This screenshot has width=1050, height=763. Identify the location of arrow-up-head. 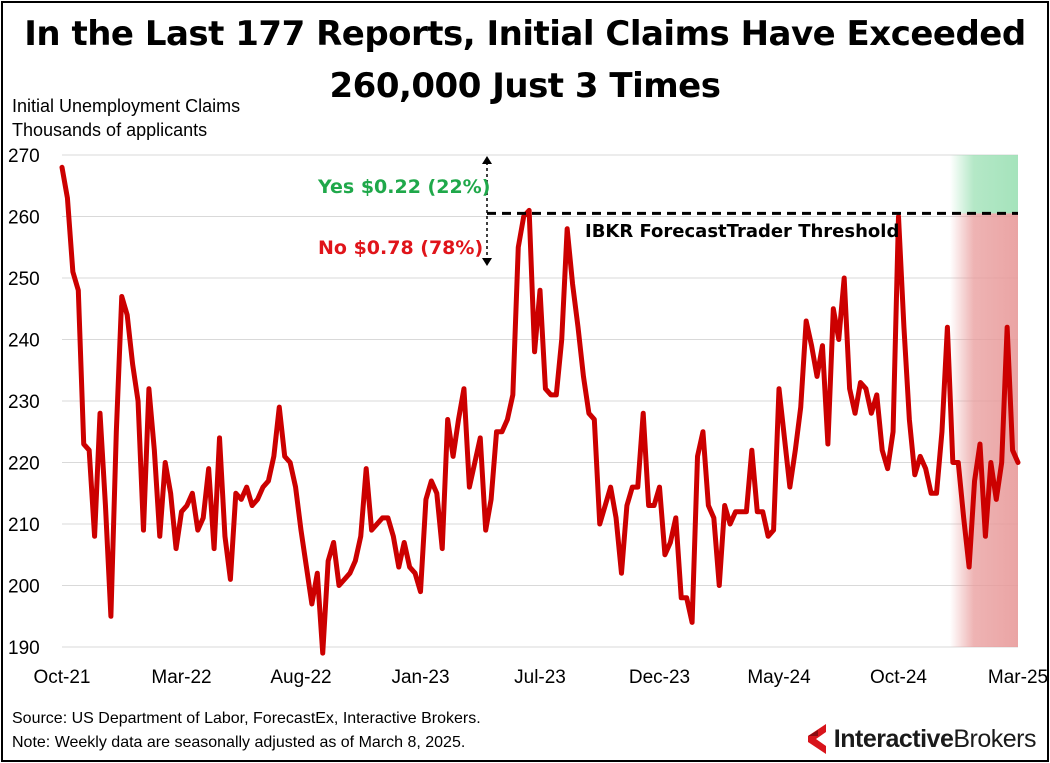
(487, 160).